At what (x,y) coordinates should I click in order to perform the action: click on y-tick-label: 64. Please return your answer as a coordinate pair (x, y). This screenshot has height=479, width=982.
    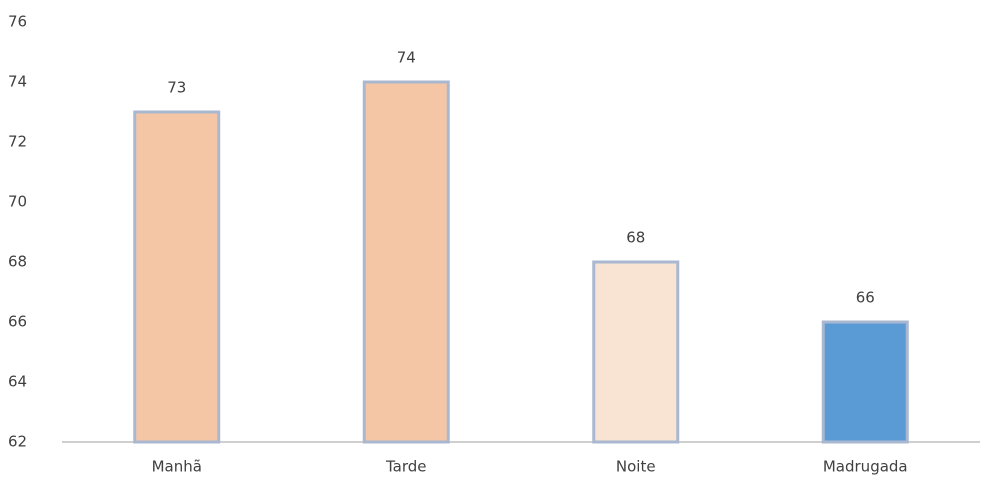
    Looking at the image, I should click on (17, 382).